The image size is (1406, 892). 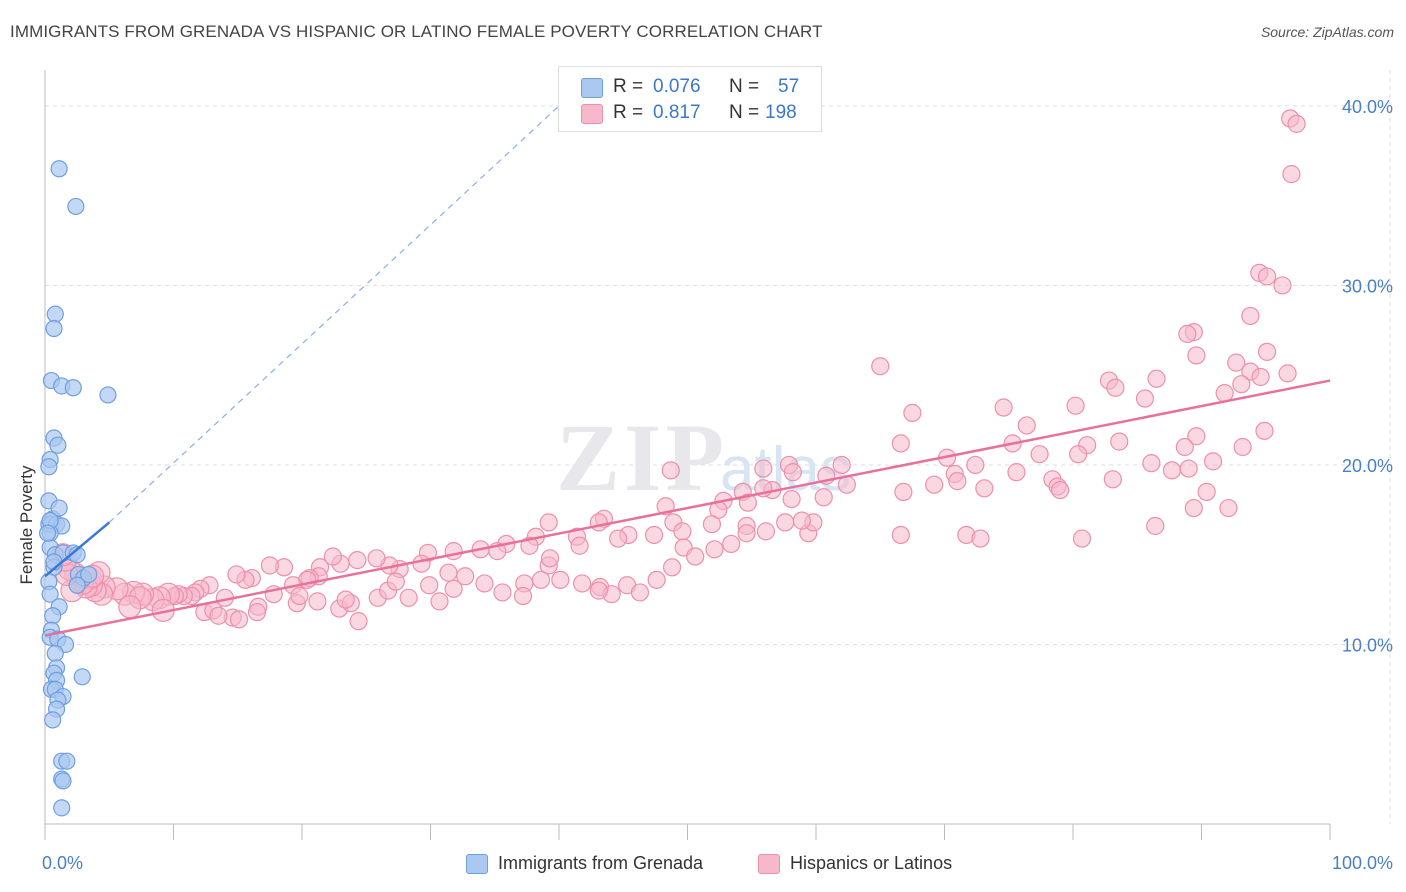 What do you see at coordinates (62, 863) in the screenshot?
I see `x-tick-label-0: 0.0%` at bounding box center [62, 863].